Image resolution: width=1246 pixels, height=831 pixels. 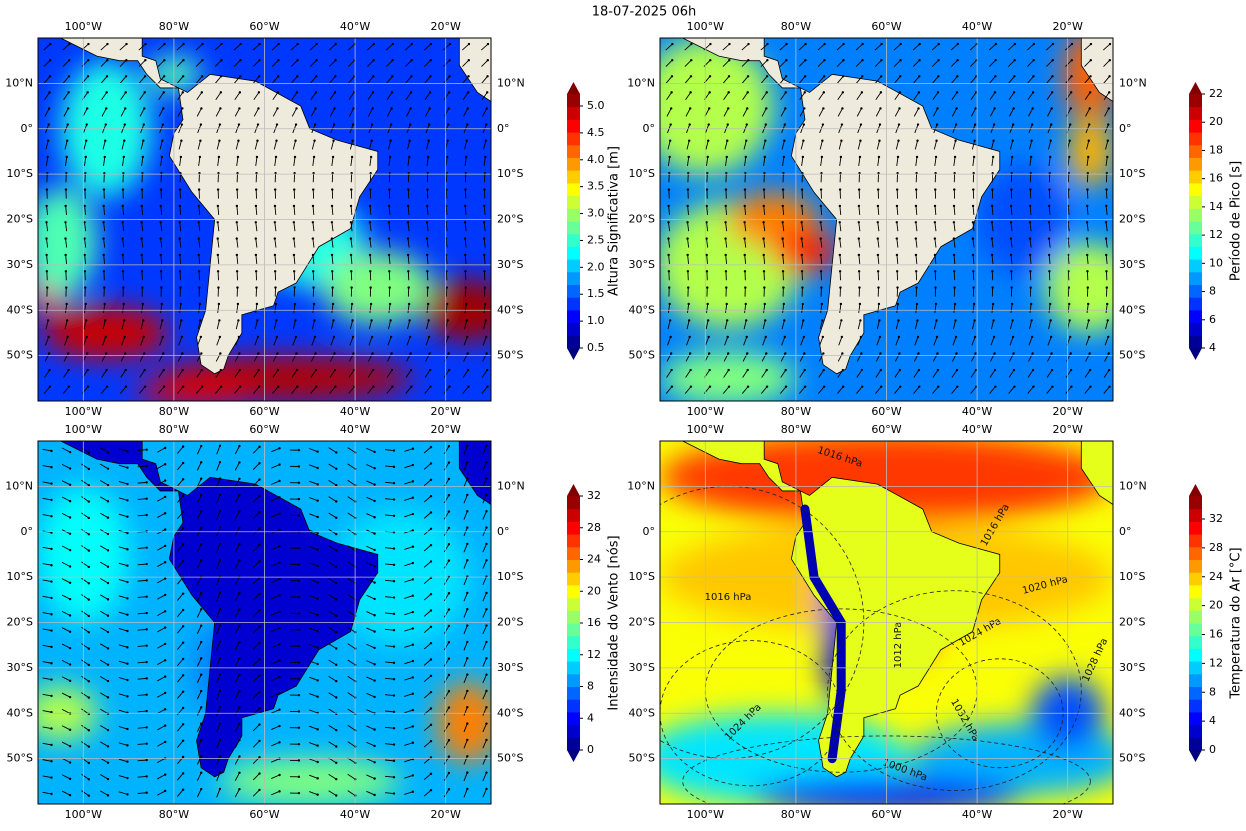 What do you see at coordinates (1212, 319) in the screenshot?
I see `colorbar-tick-label: 6` at bounding box center [1212, 319].